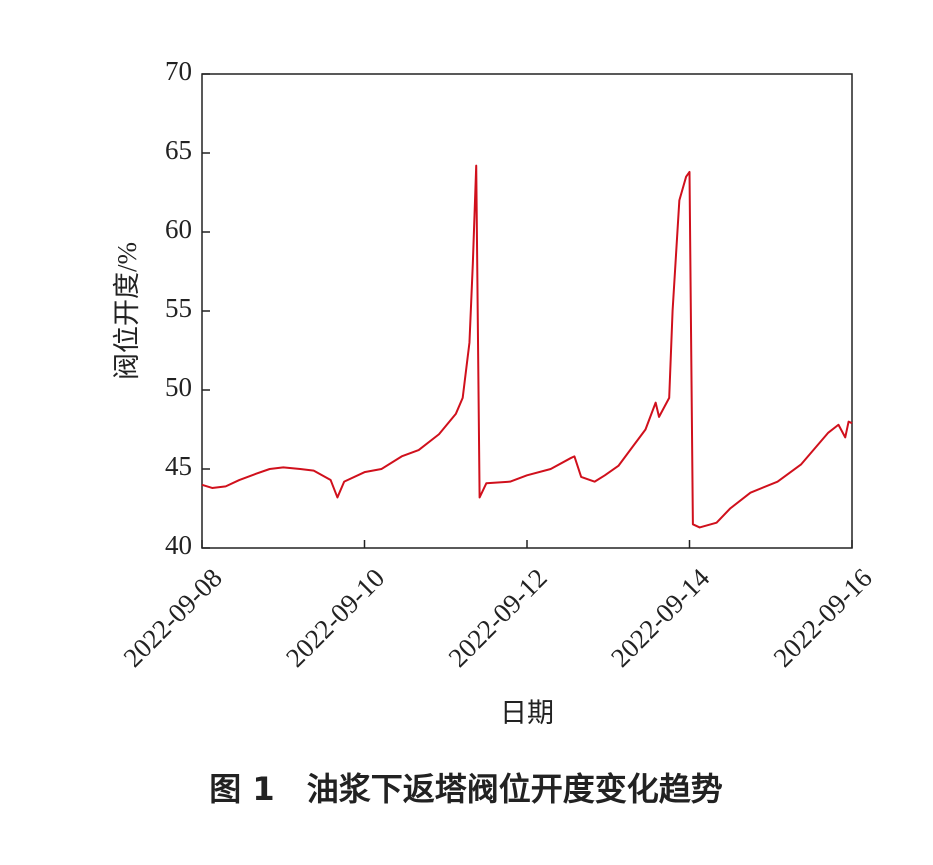 The width and height of the screenshot is (933, 865). I want to click on x-tick-label: 2022-09-08, so click(173, 618).